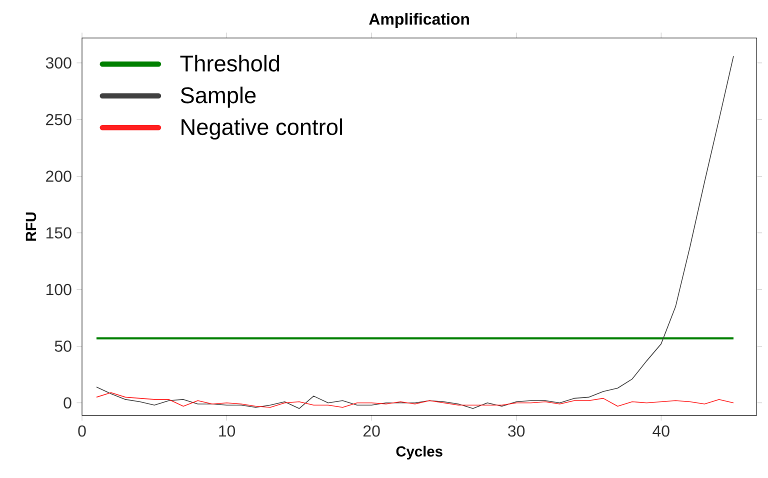  I want to click on y-tick-label: 50, so click(63, 346).